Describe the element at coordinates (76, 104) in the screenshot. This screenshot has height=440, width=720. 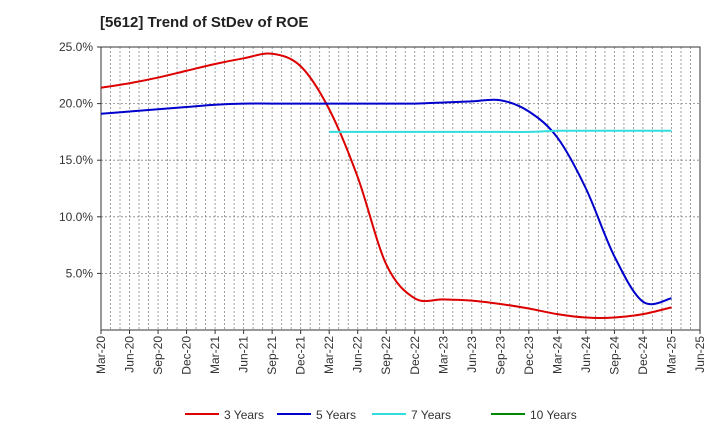
I see `y-tick-label: 20.0%` at that location.